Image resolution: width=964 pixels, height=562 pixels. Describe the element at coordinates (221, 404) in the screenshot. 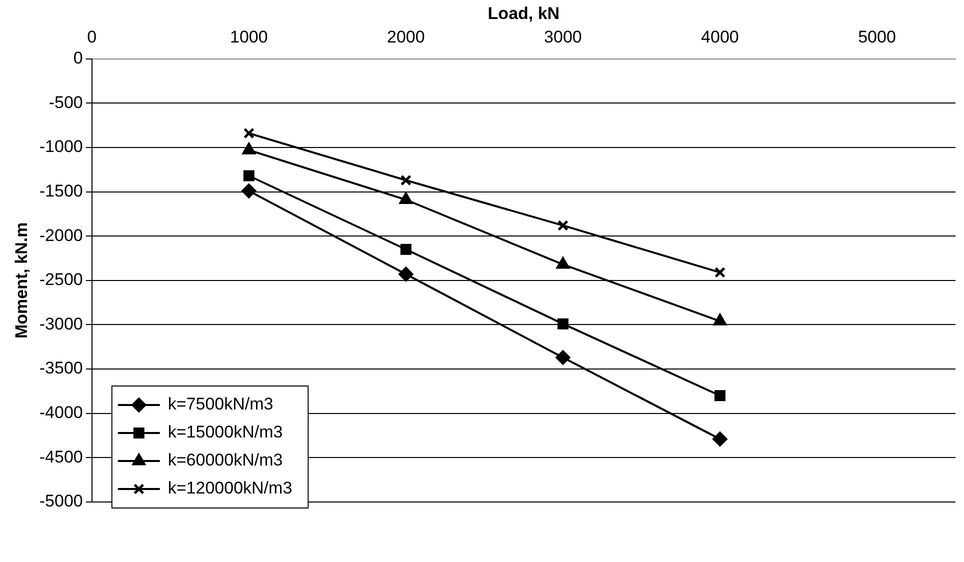

I see `legend-label: k=7500kN/m3` at that location.